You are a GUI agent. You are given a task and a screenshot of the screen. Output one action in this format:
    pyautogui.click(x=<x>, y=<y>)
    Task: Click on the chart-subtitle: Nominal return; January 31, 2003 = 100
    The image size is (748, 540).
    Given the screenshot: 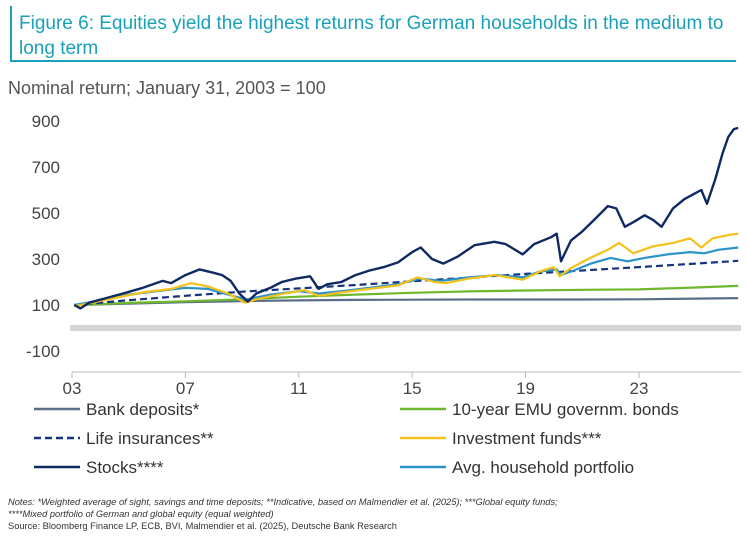 What is the action you would take?
    pyautogui.click(x=167, y=88)
    